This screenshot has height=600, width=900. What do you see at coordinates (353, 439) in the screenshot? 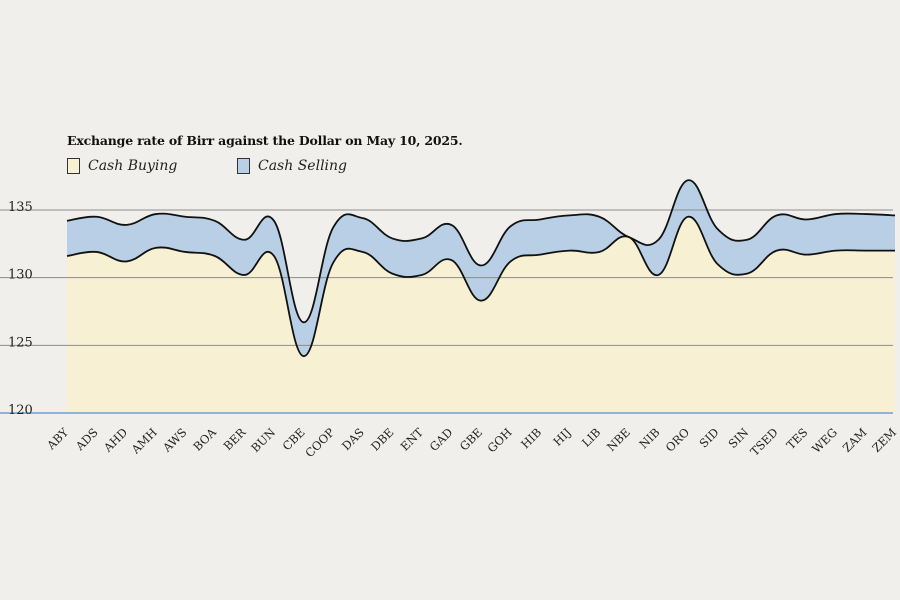
I see `x-tick-label: DAS` at bounding box center [353, 439].